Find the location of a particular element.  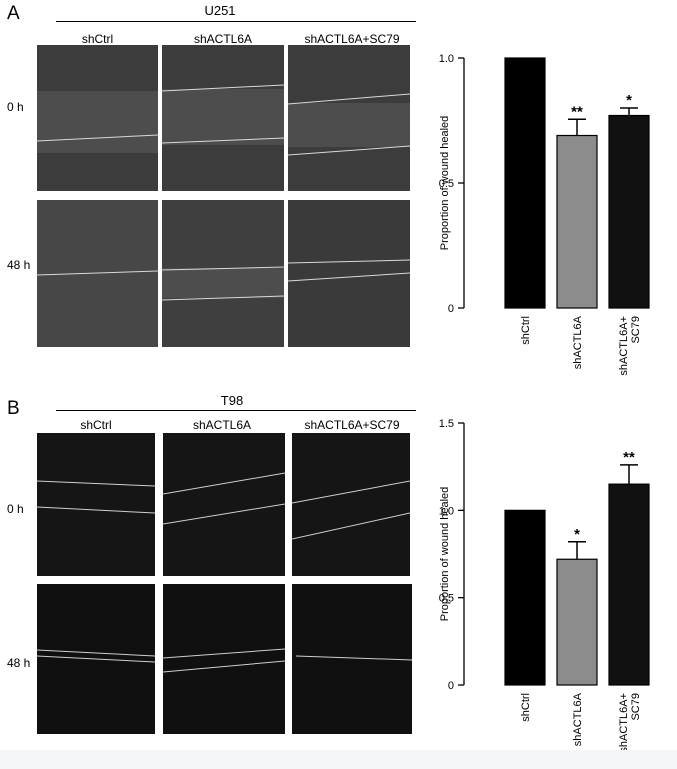

micrograph-u251-shctrl-48h is located at coordinates (97, 273).